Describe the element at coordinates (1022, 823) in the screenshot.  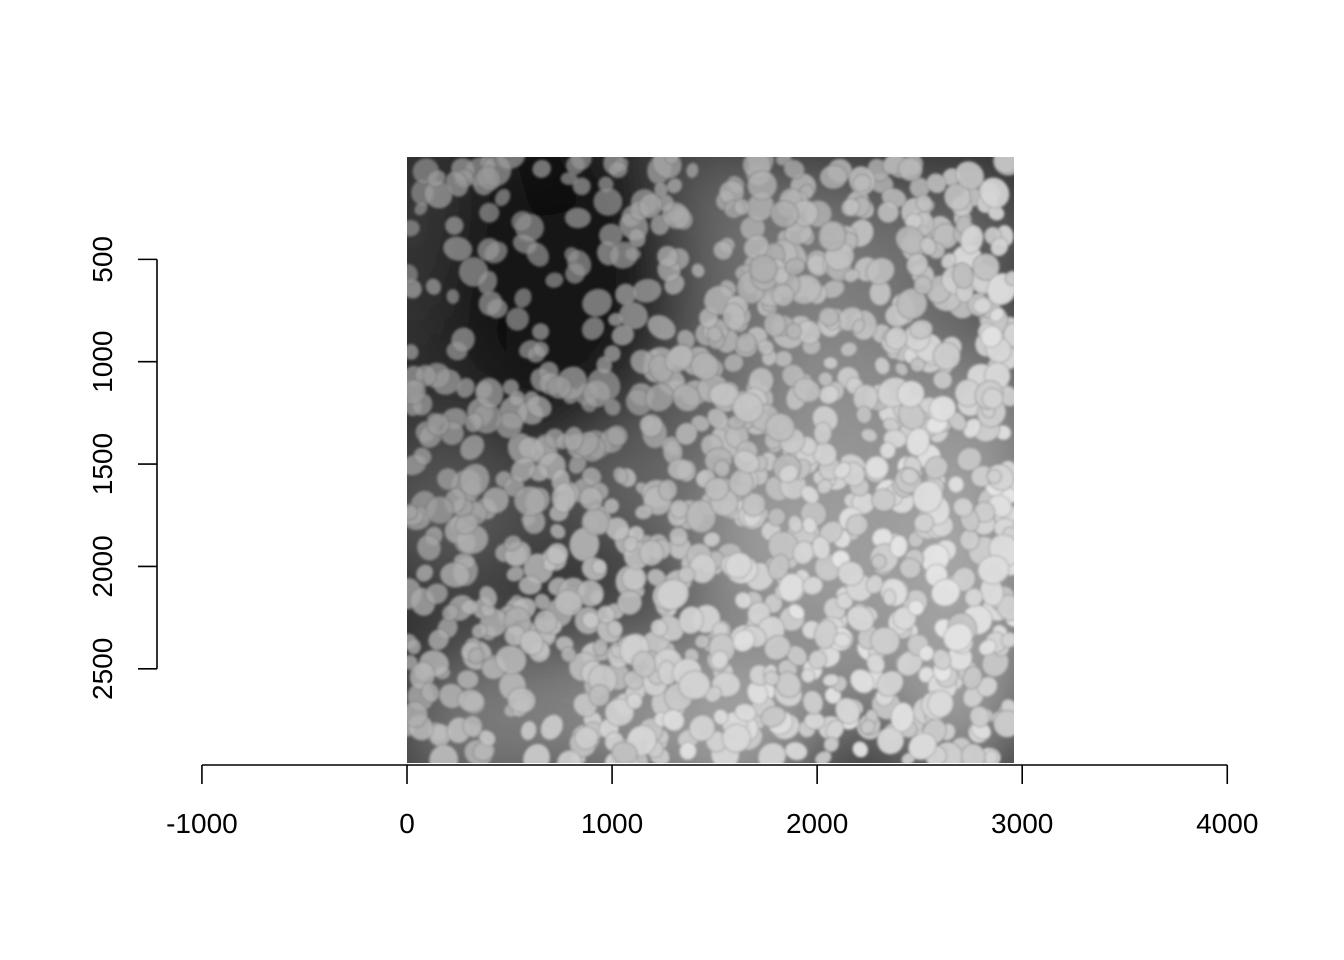
I see `x-tick-label: 3000` at that location.